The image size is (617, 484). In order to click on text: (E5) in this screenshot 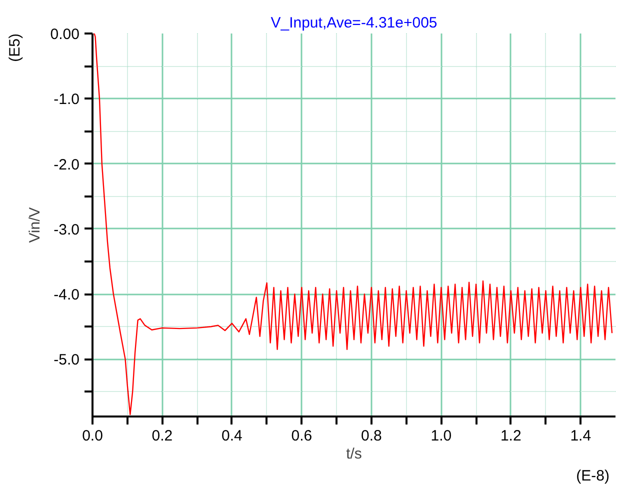, I will do `click(15, 47)`.